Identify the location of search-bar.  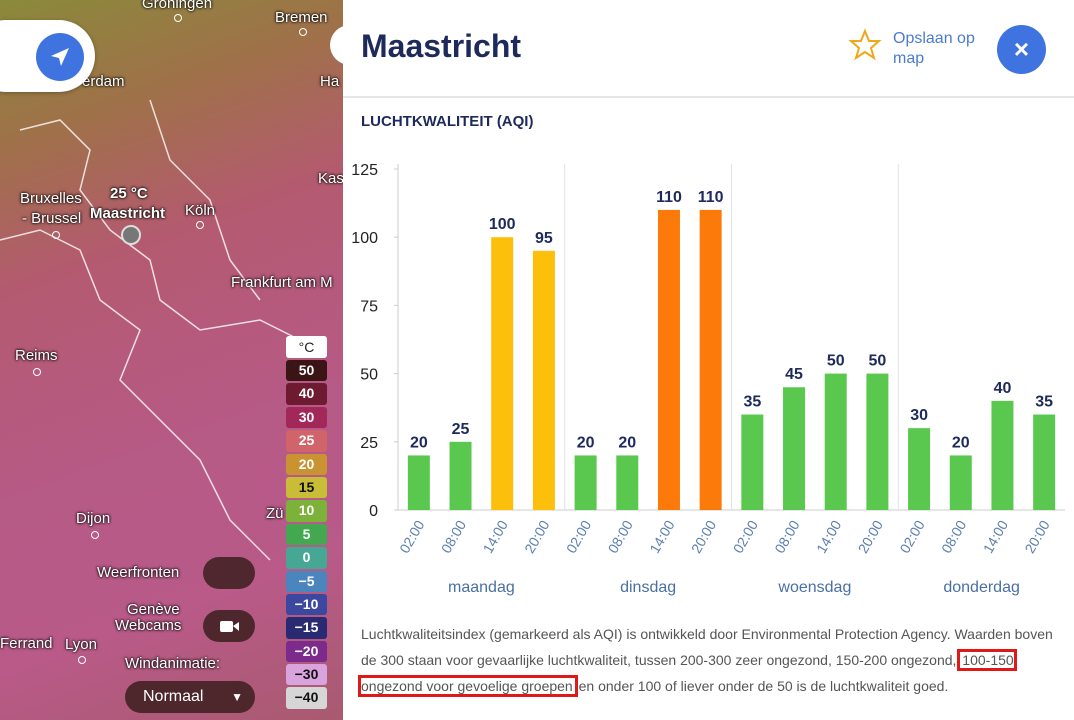
(47, 56).